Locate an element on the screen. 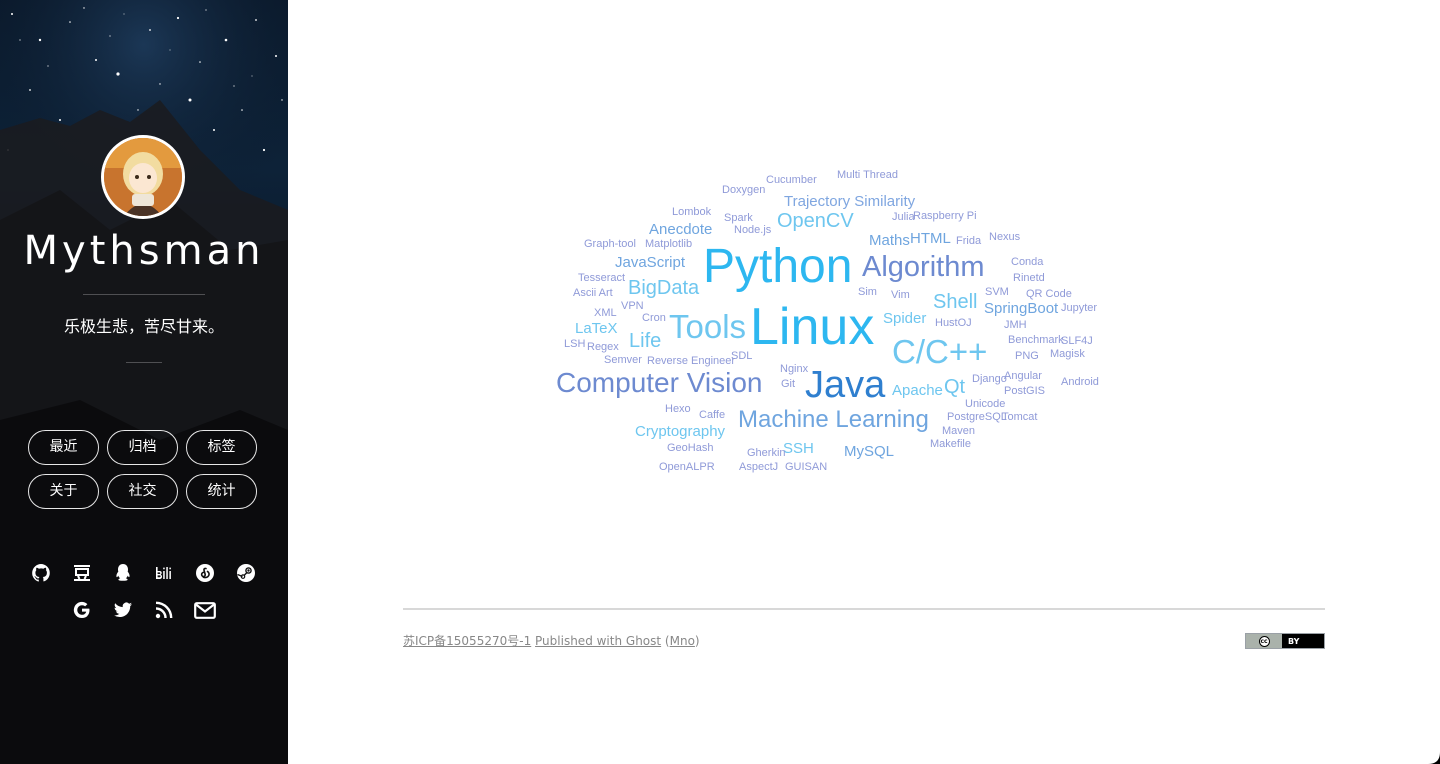  tag-angular: Angular is located at coordinates (1023, 376).